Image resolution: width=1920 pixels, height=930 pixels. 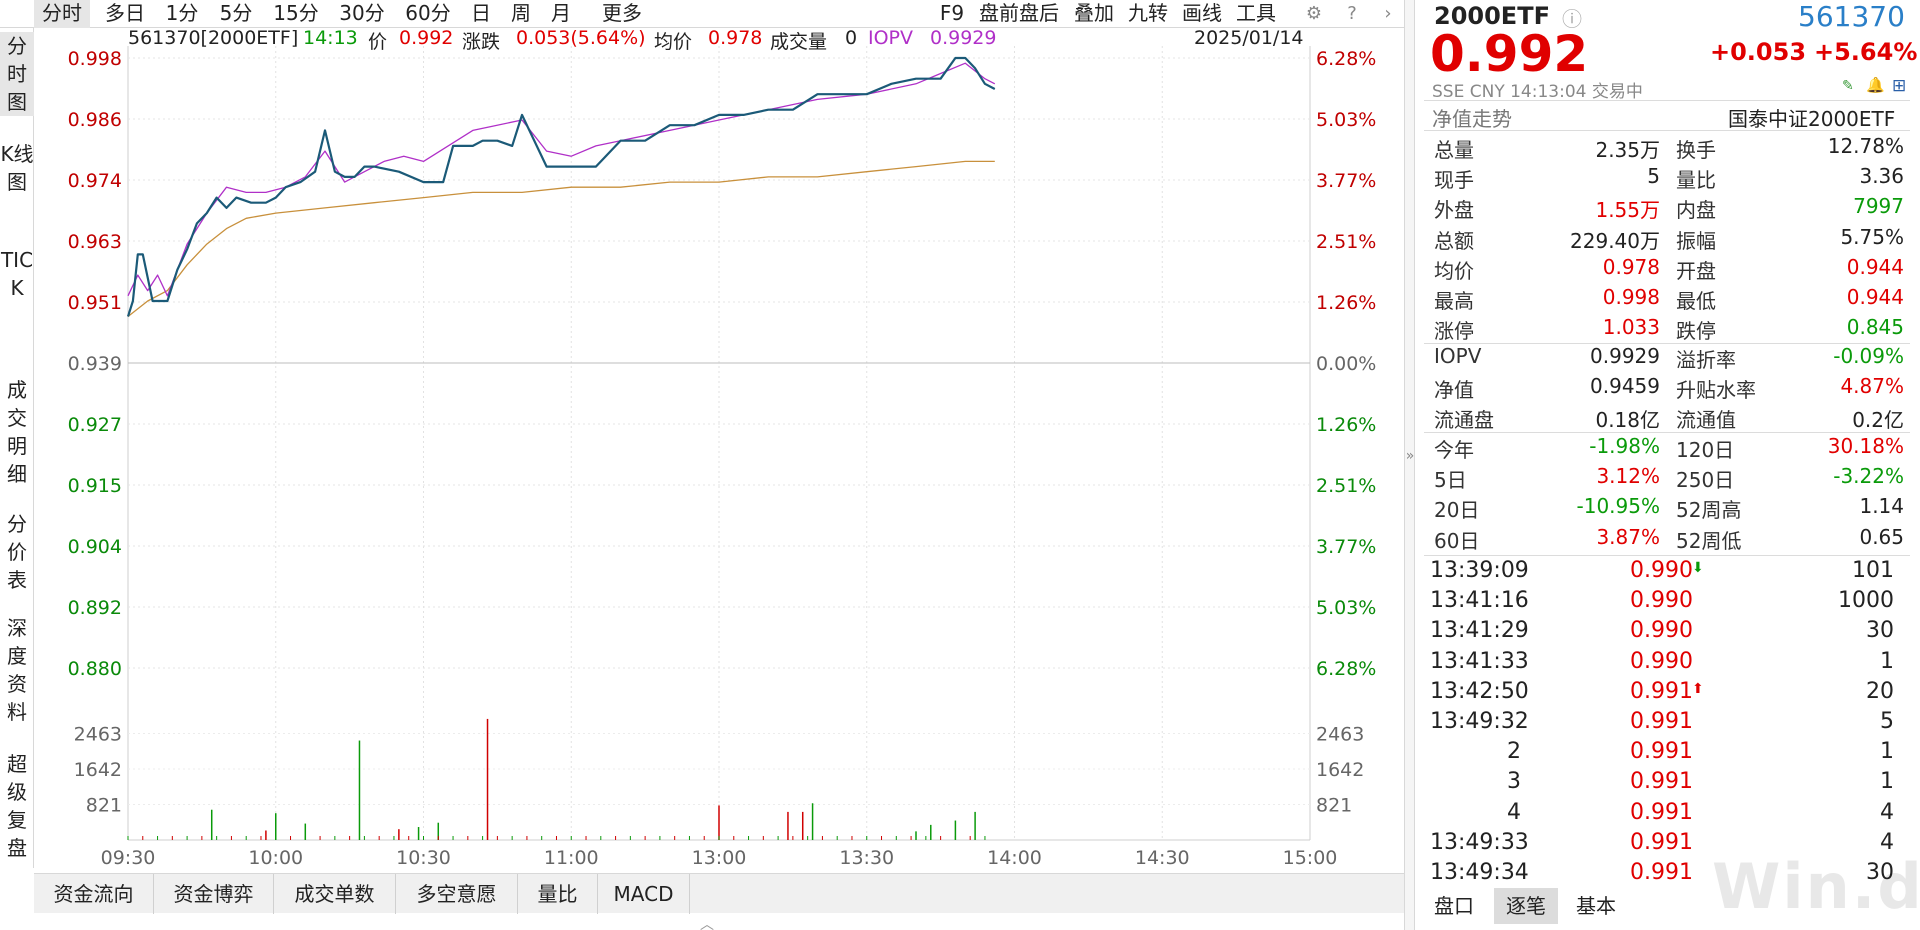 I want to click on nav-trend-link: 净值走势, so click(x=1472, y=119).